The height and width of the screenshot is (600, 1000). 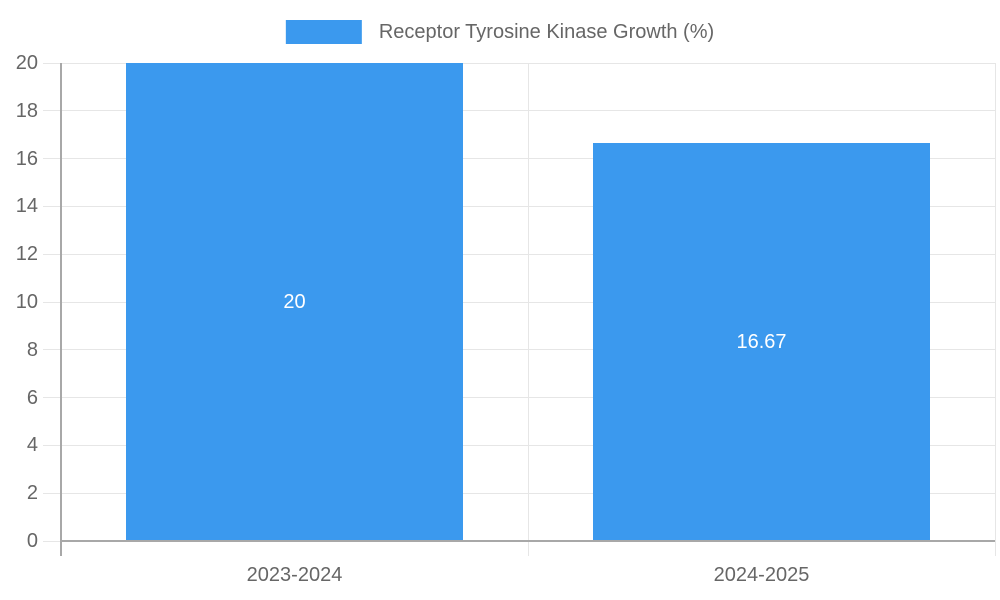 I want to click on legend: Receptor Tyrosine Kinase Growth (%), so click(x=500, y=32).